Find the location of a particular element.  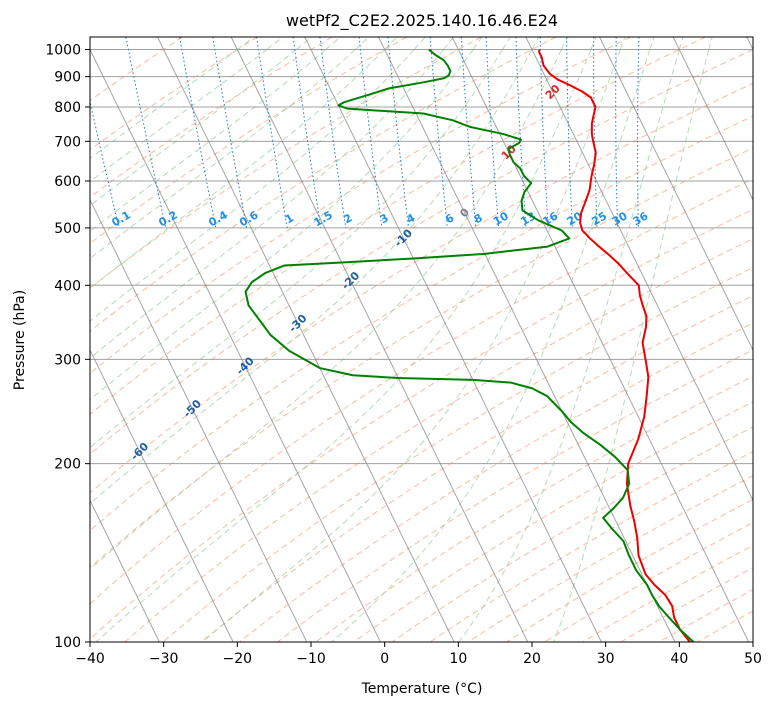

y-axis-ticks: 1000 900 800 700 600 500 400 300 200 100 is located at coordinates (67, 347).